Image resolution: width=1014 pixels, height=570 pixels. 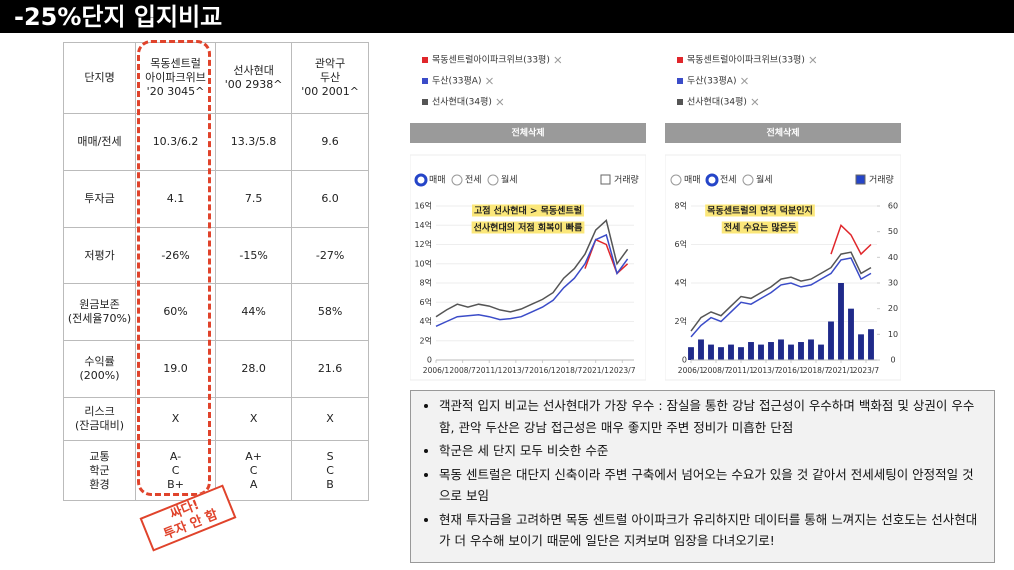 I want to click on highlight-frame, so click(x=174, y=268).